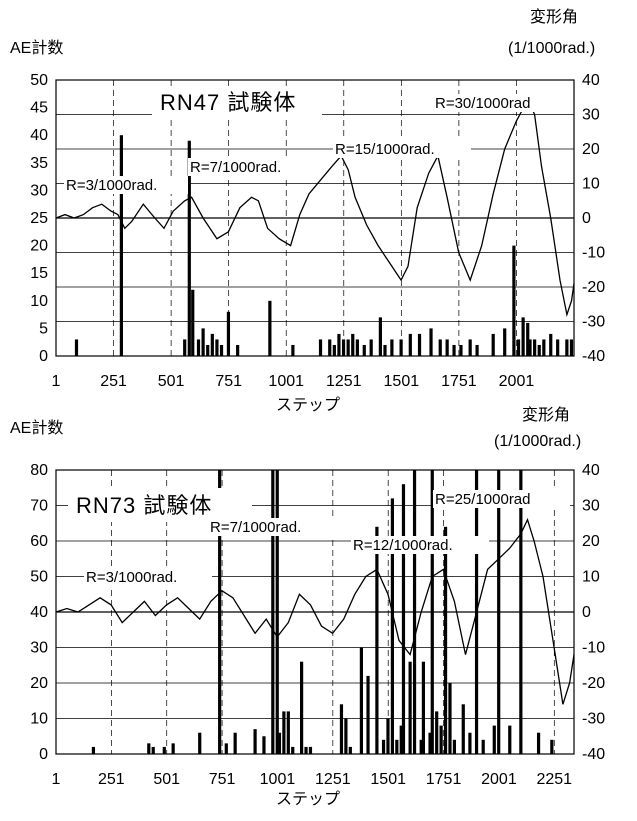 The height and width of the screenshot is (821, 637). What do you see at coordinates (255, 527) in the screenshot?
I see `chart-2-annotation-2: R=7/1000rad.` at bounding box center [255, 527].